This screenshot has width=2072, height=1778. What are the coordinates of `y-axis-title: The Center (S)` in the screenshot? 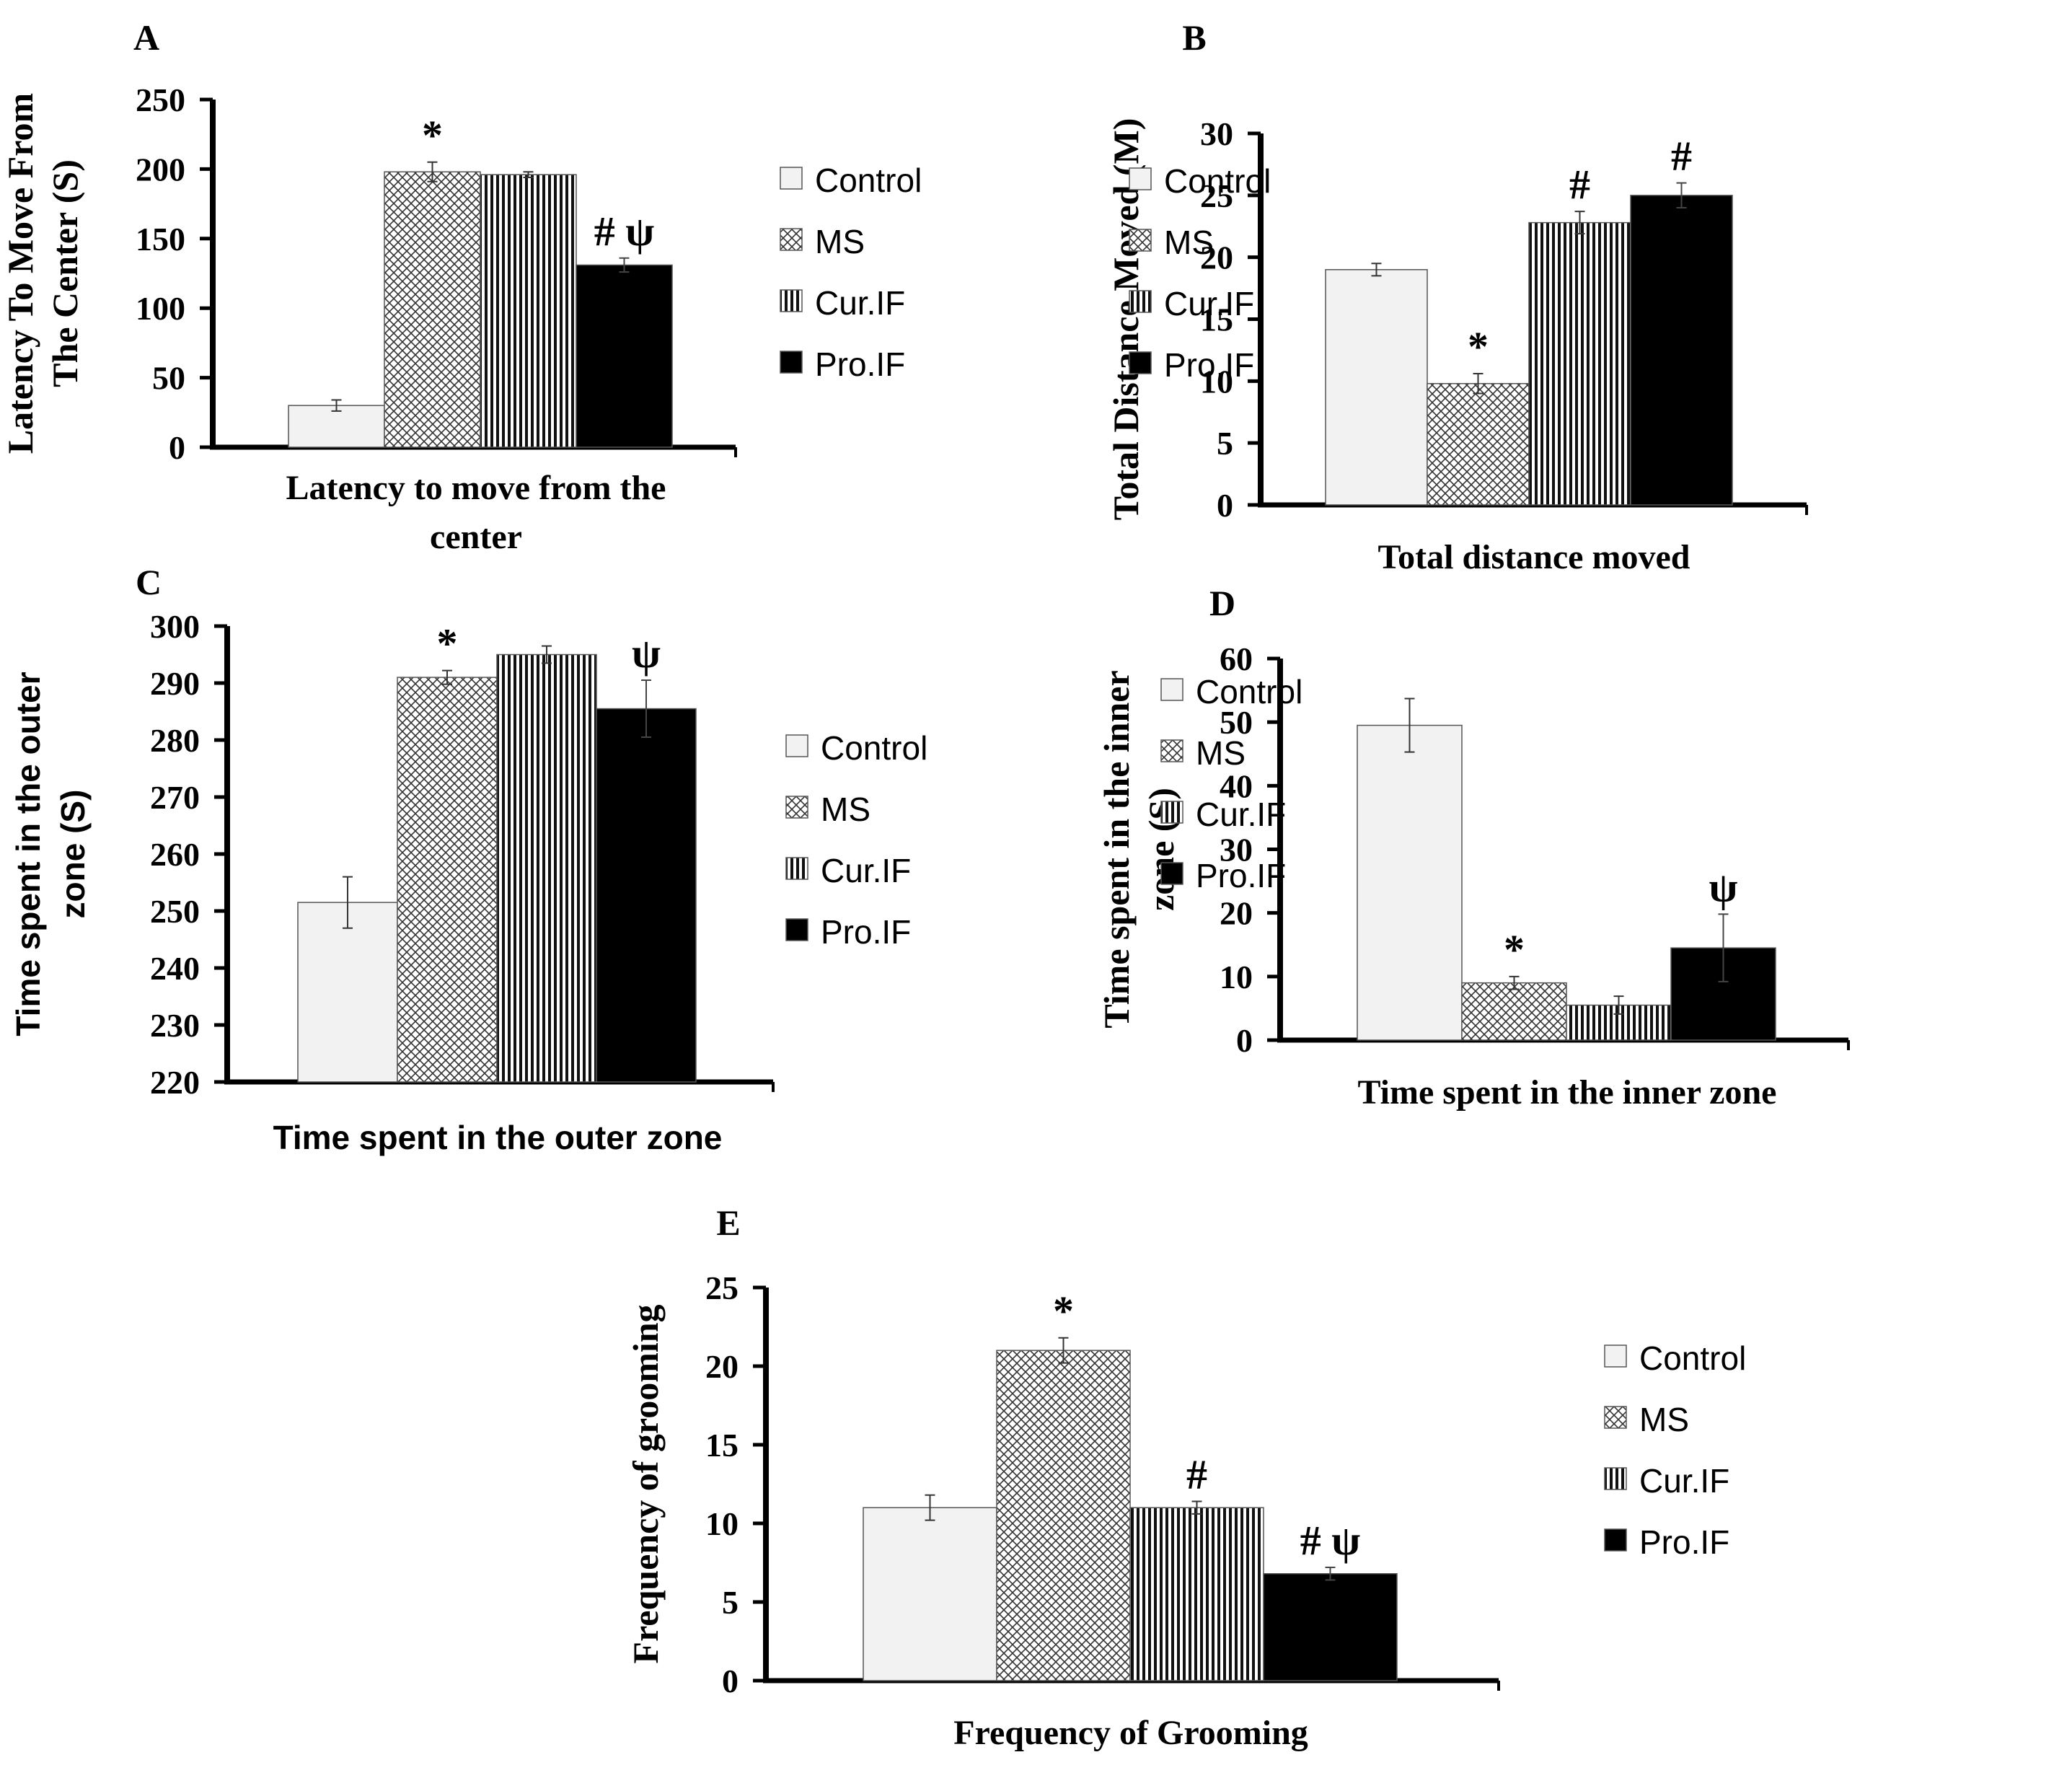 It's located at (65, 273).